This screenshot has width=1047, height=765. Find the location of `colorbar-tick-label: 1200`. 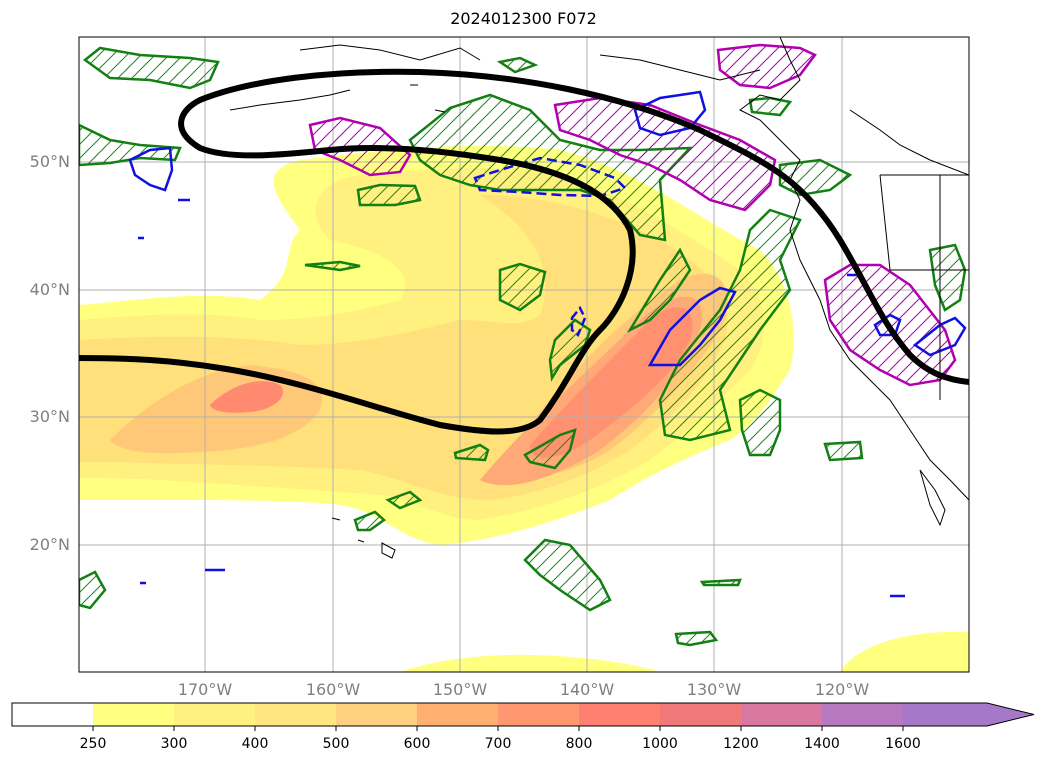

colorbar-tick-label: 1200 is located at coordinates (741, 744).